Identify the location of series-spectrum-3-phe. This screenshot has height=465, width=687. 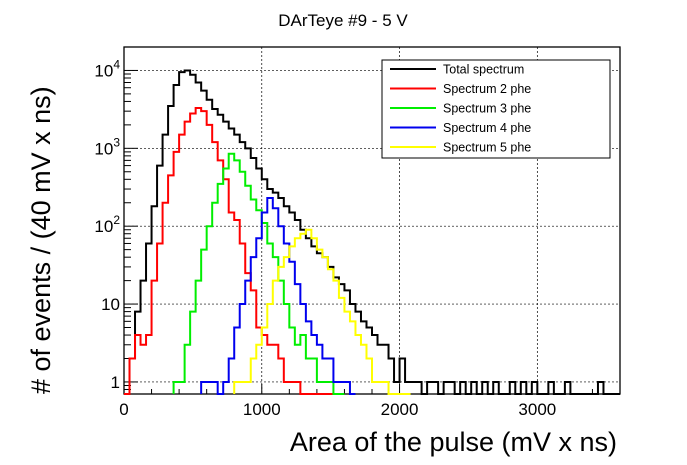
(258, 273).